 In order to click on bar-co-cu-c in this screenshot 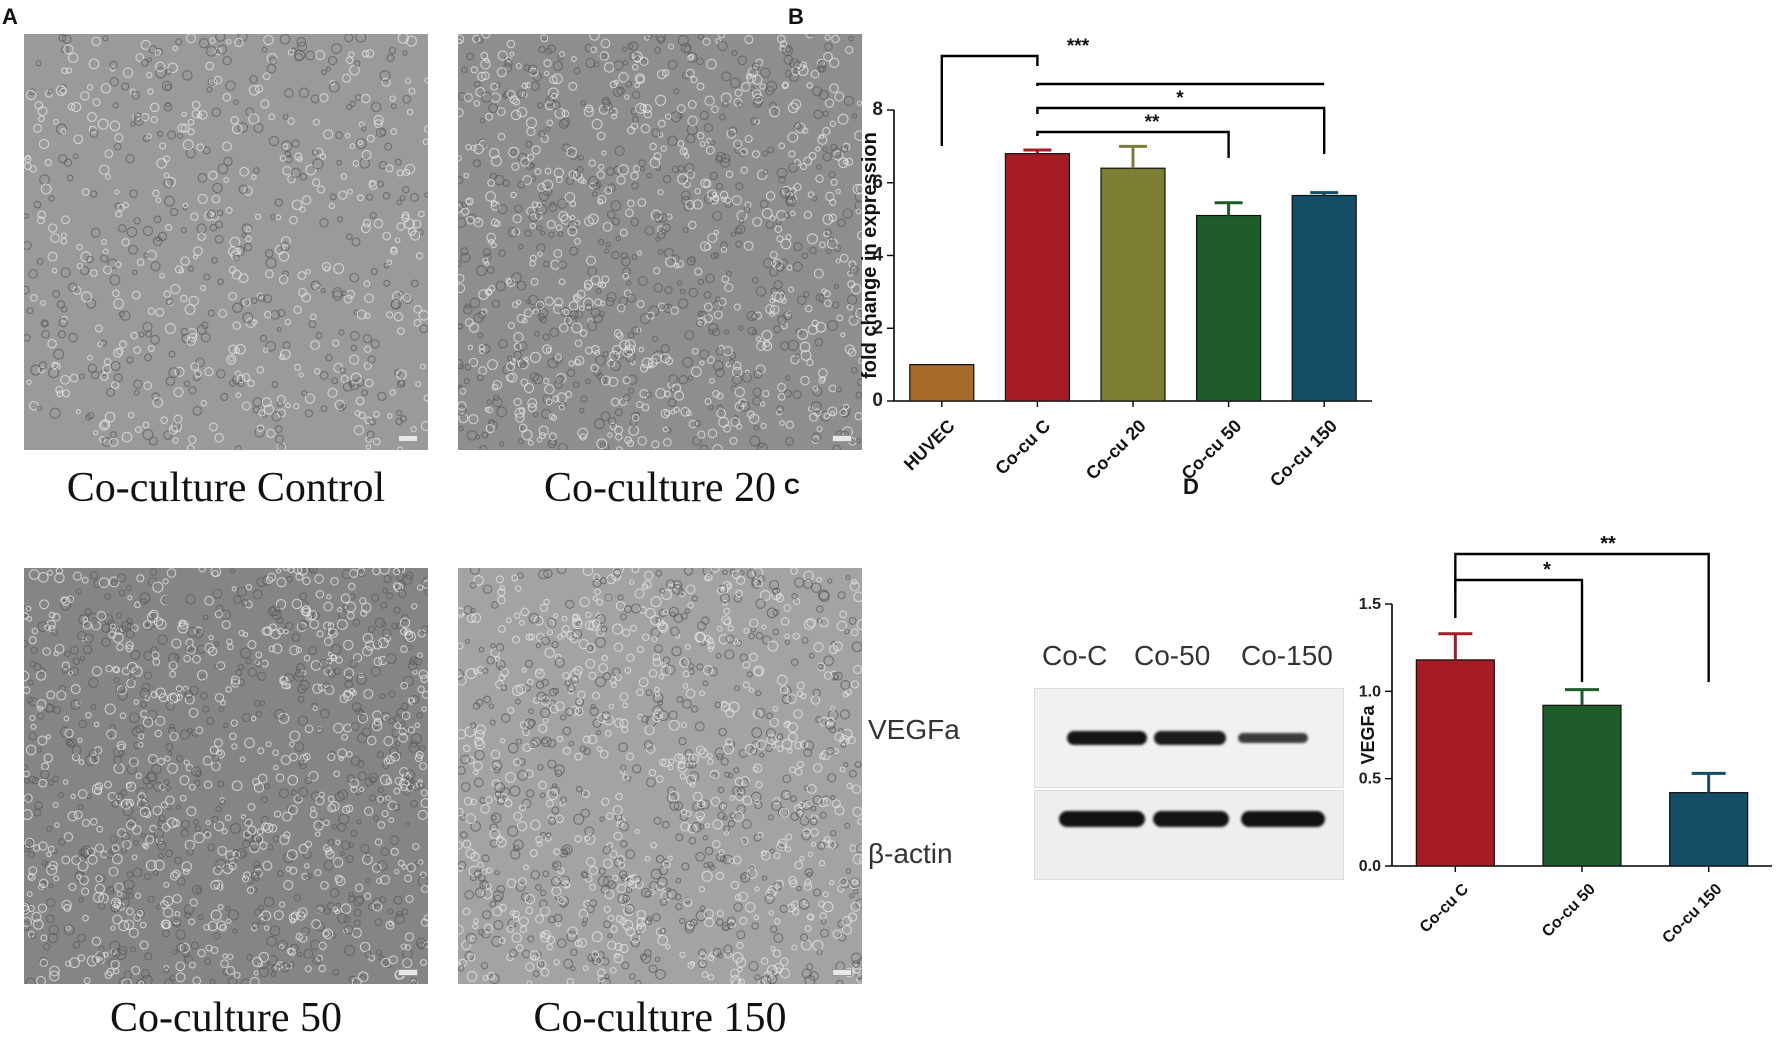, I will do `click(1037, 277)`.